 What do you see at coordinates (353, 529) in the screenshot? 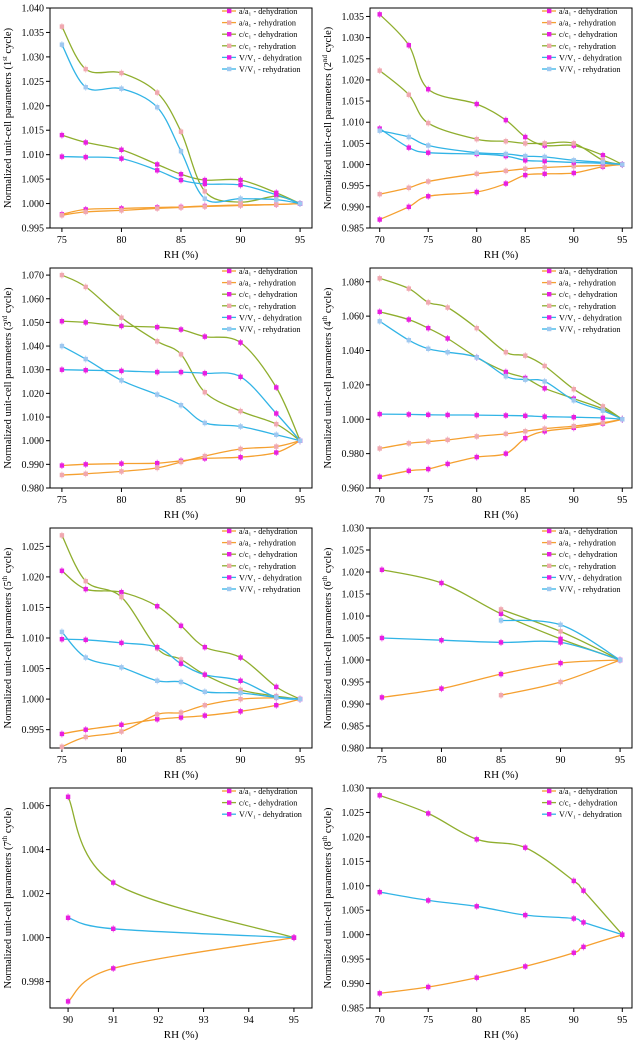
I see `y-tick-label: 1.030` at bounding box center [353, 529].